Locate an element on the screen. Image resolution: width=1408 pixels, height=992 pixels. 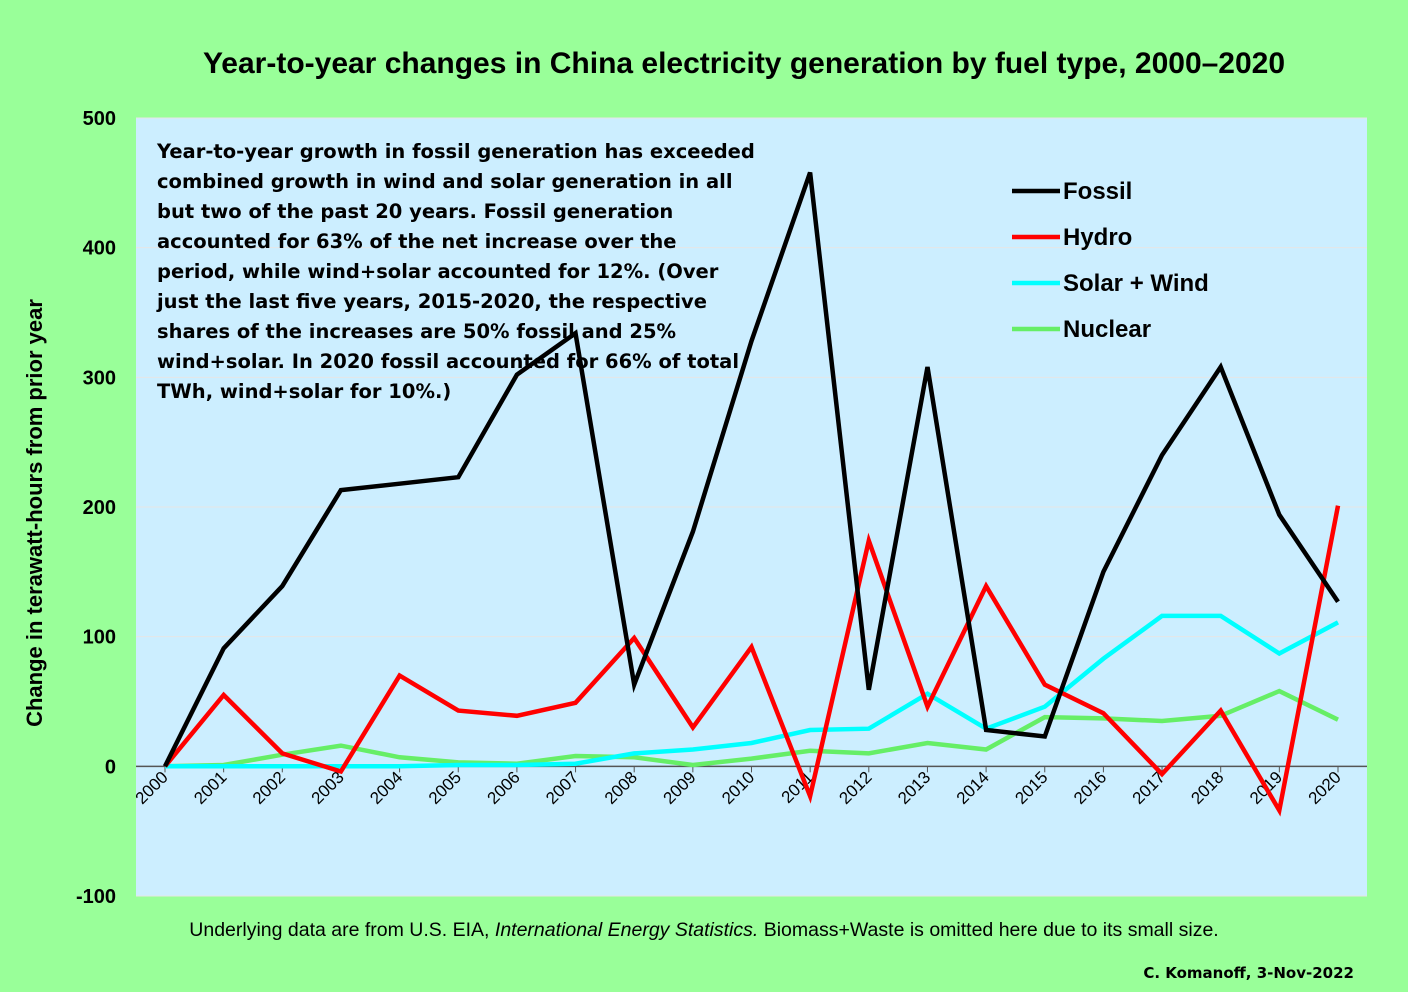
legend: Fossil Hydro Solar + Wind Nuclear is located at coordinates (1110, 260).